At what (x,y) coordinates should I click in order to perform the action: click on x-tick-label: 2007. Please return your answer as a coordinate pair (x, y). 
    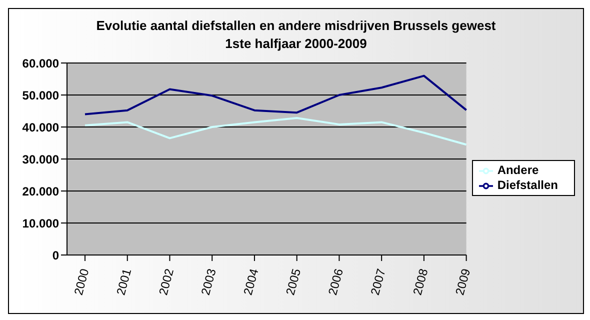
    Looking at the image, I should click on (378, 281).